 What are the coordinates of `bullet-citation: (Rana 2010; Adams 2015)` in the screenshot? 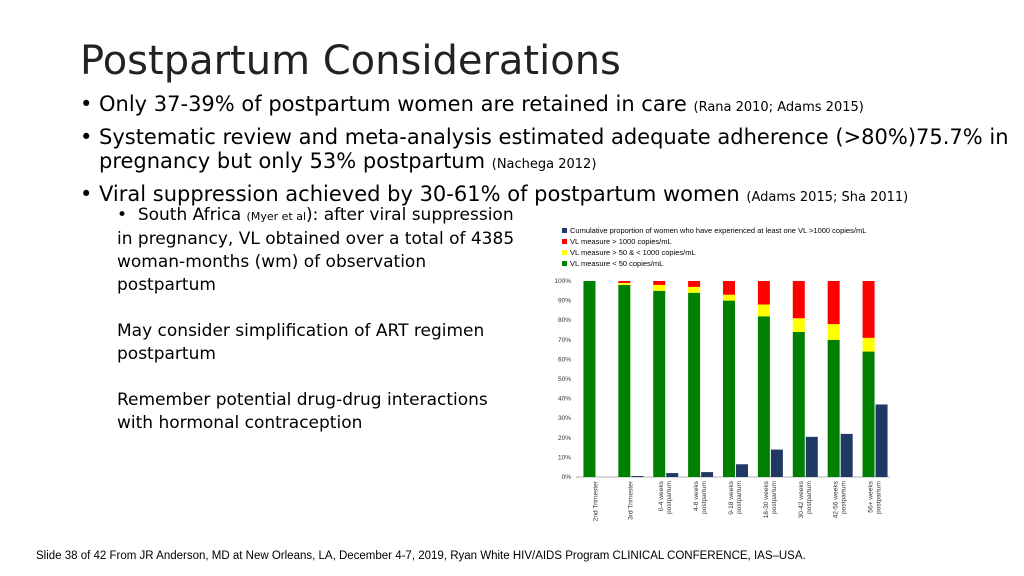 It's located at (778, 107).